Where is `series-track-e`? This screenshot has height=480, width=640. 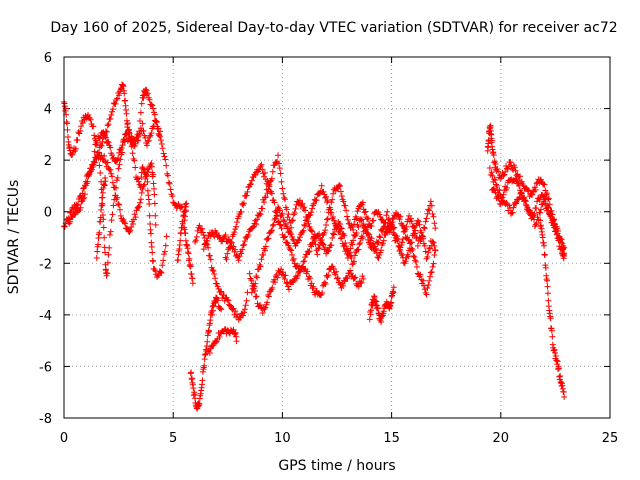
series-track-e is located at coordinates (101, 218).